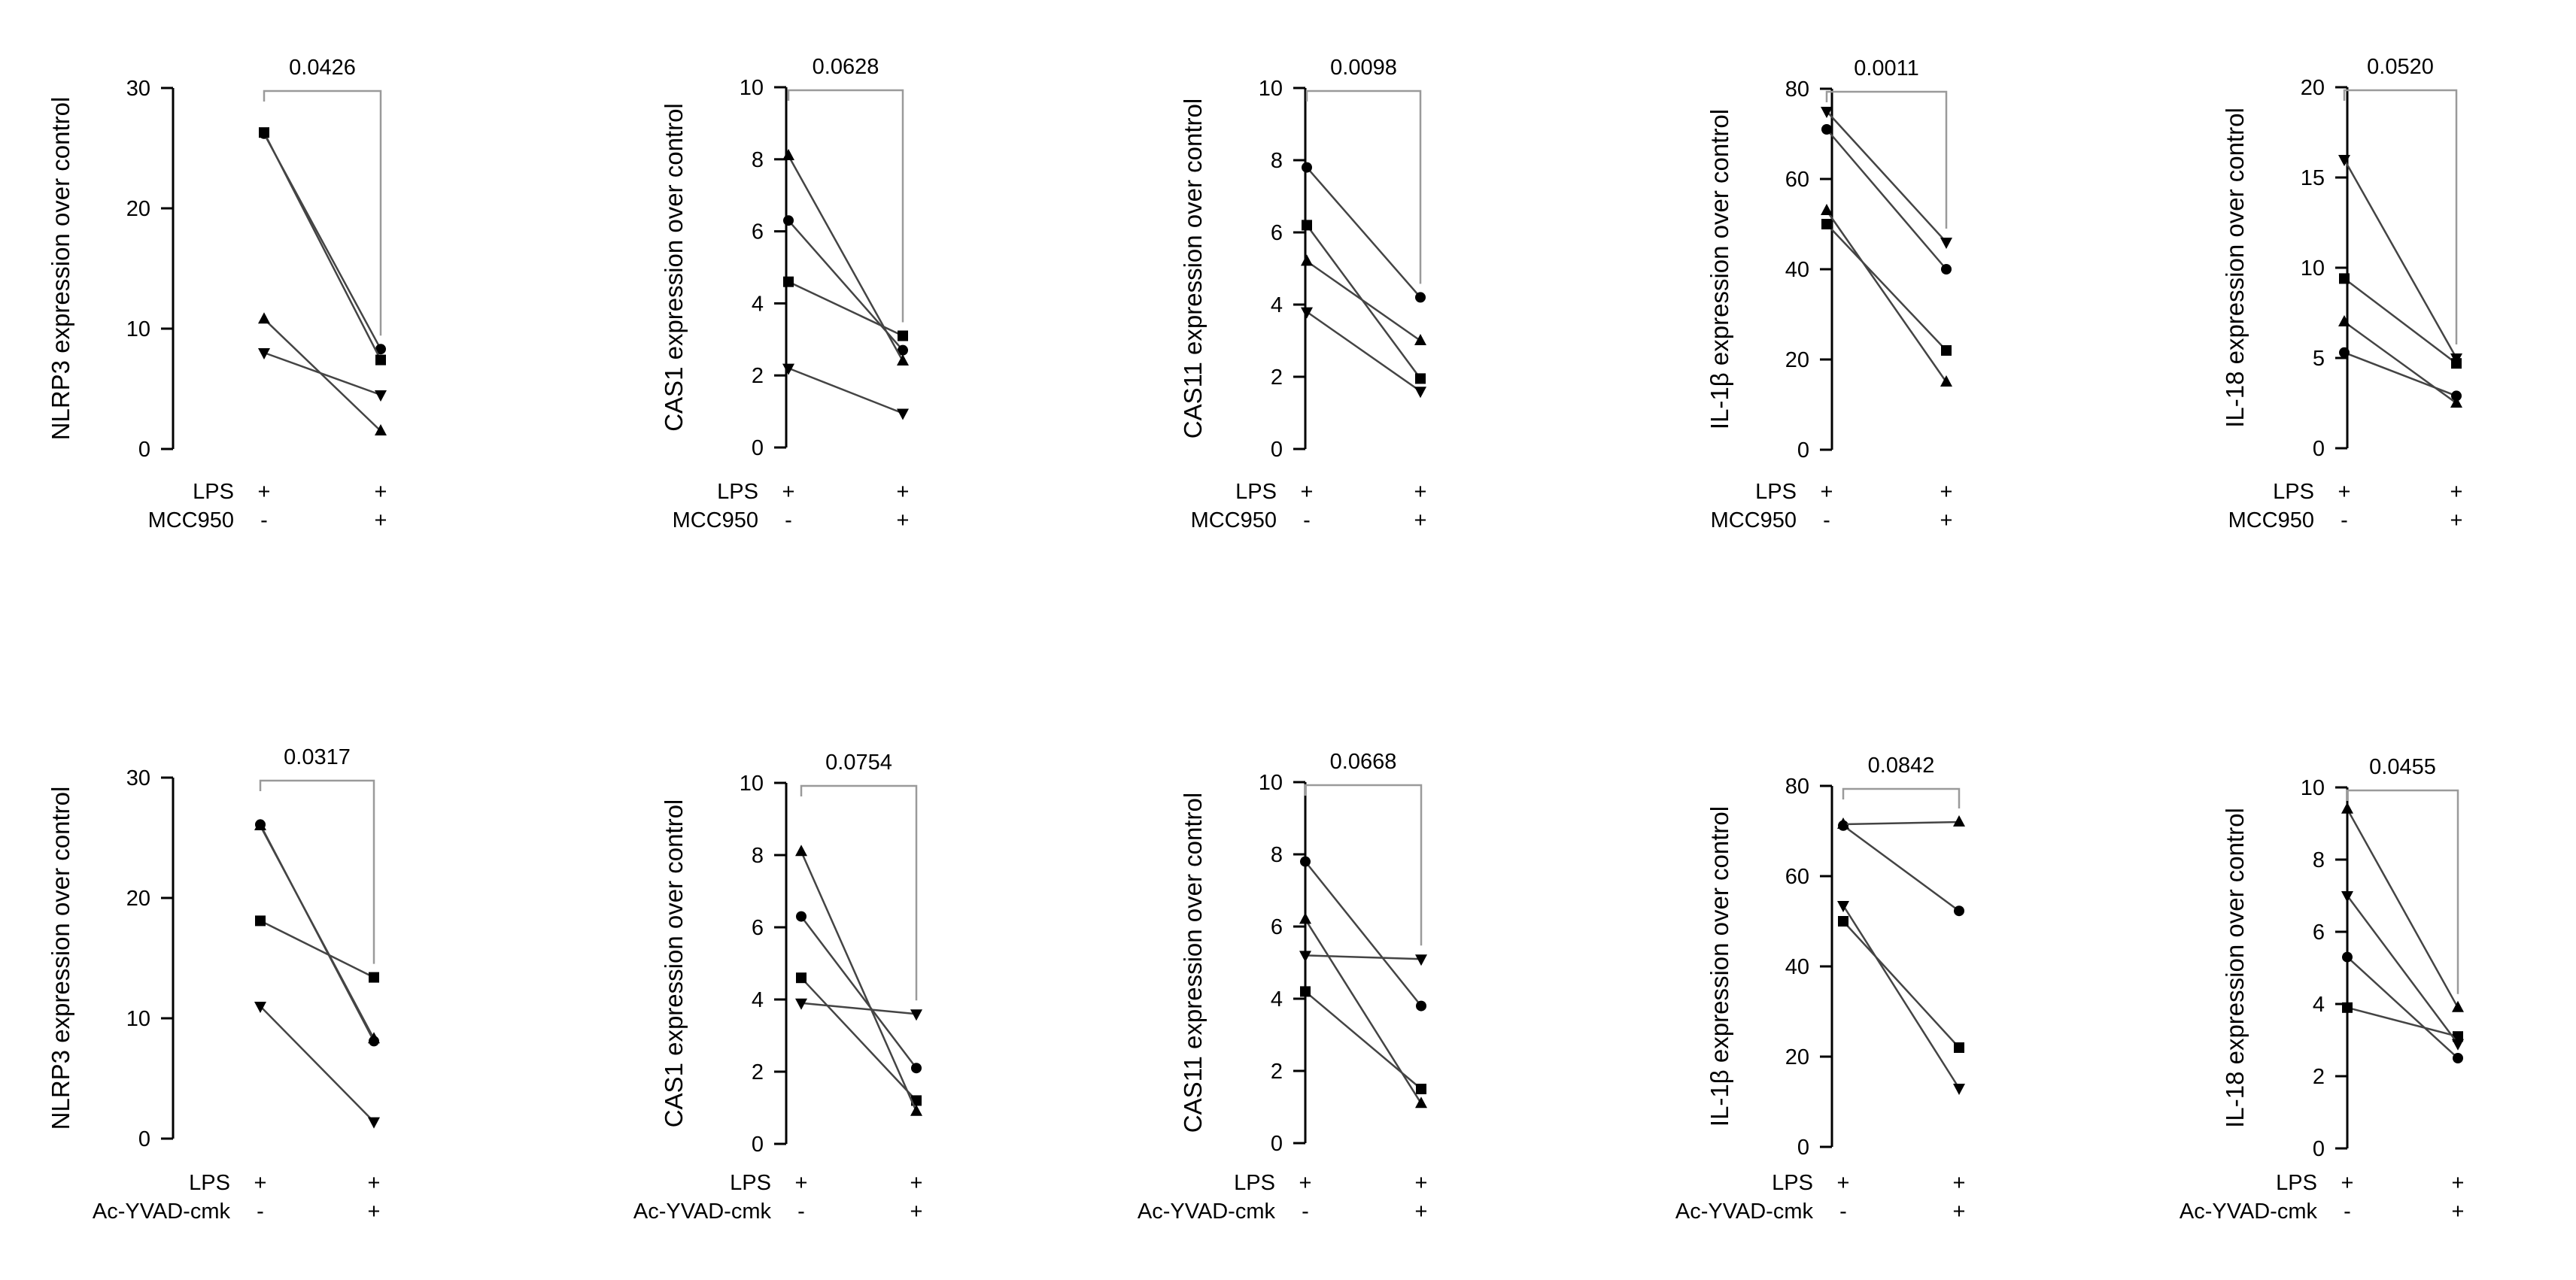 This screenshot has width=2576, height=1280. Describe the element at coordinates (846, 67) in the screenshot. I see `p-value-label: 0.0628` at that location.